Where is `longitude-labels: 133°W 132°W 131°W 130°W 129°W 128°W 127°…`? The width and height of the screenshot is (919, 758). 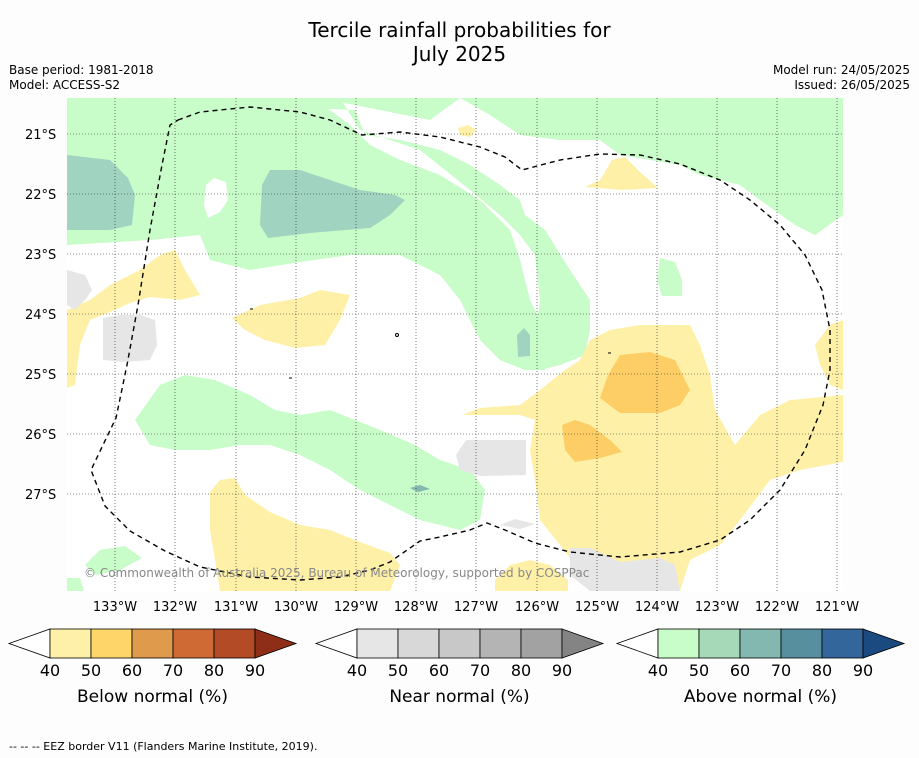
longitude-labels: 133°W 132°W 131°W 130°W 129°W 128°W 127°… is located at coordinates (476, 607).